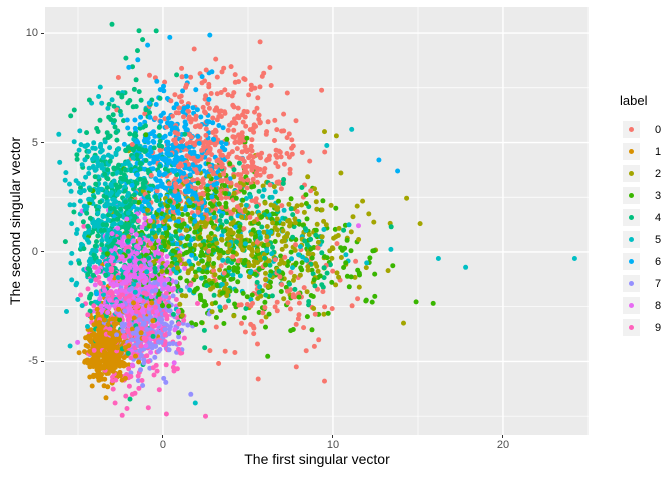 This screenshot has height=480, width=672. What do you see at coordinates (642, 217) in the screenshot?
I see `legend-item-4: 4` at bounding box center [642, 217].